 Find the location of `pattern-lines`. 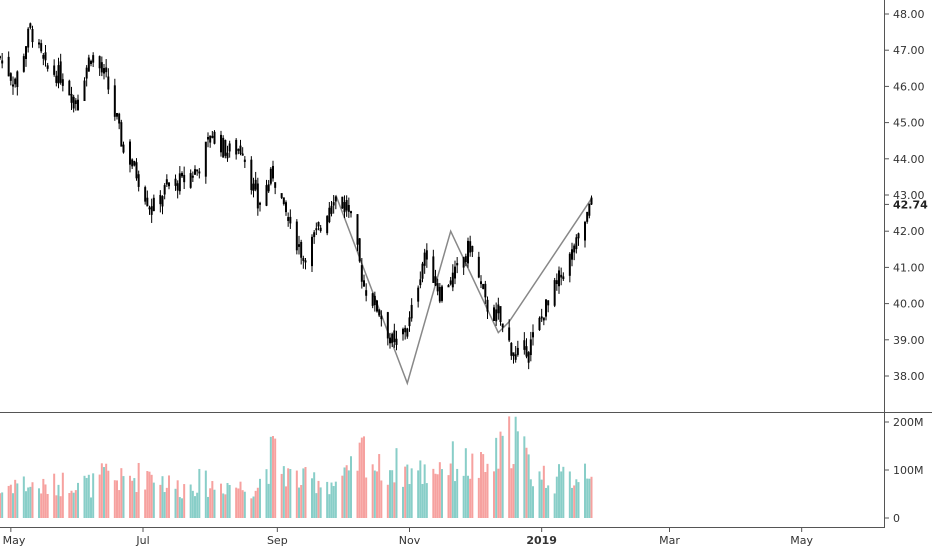

pattern-lines is located at coordinates (464, 290).